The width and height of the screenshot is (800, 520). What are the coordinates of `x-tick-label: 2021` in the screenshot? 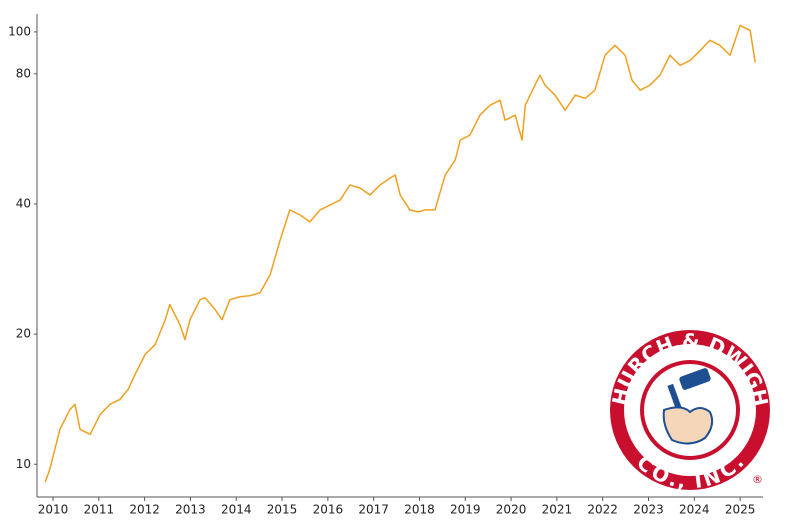 It's located at (557, 510).